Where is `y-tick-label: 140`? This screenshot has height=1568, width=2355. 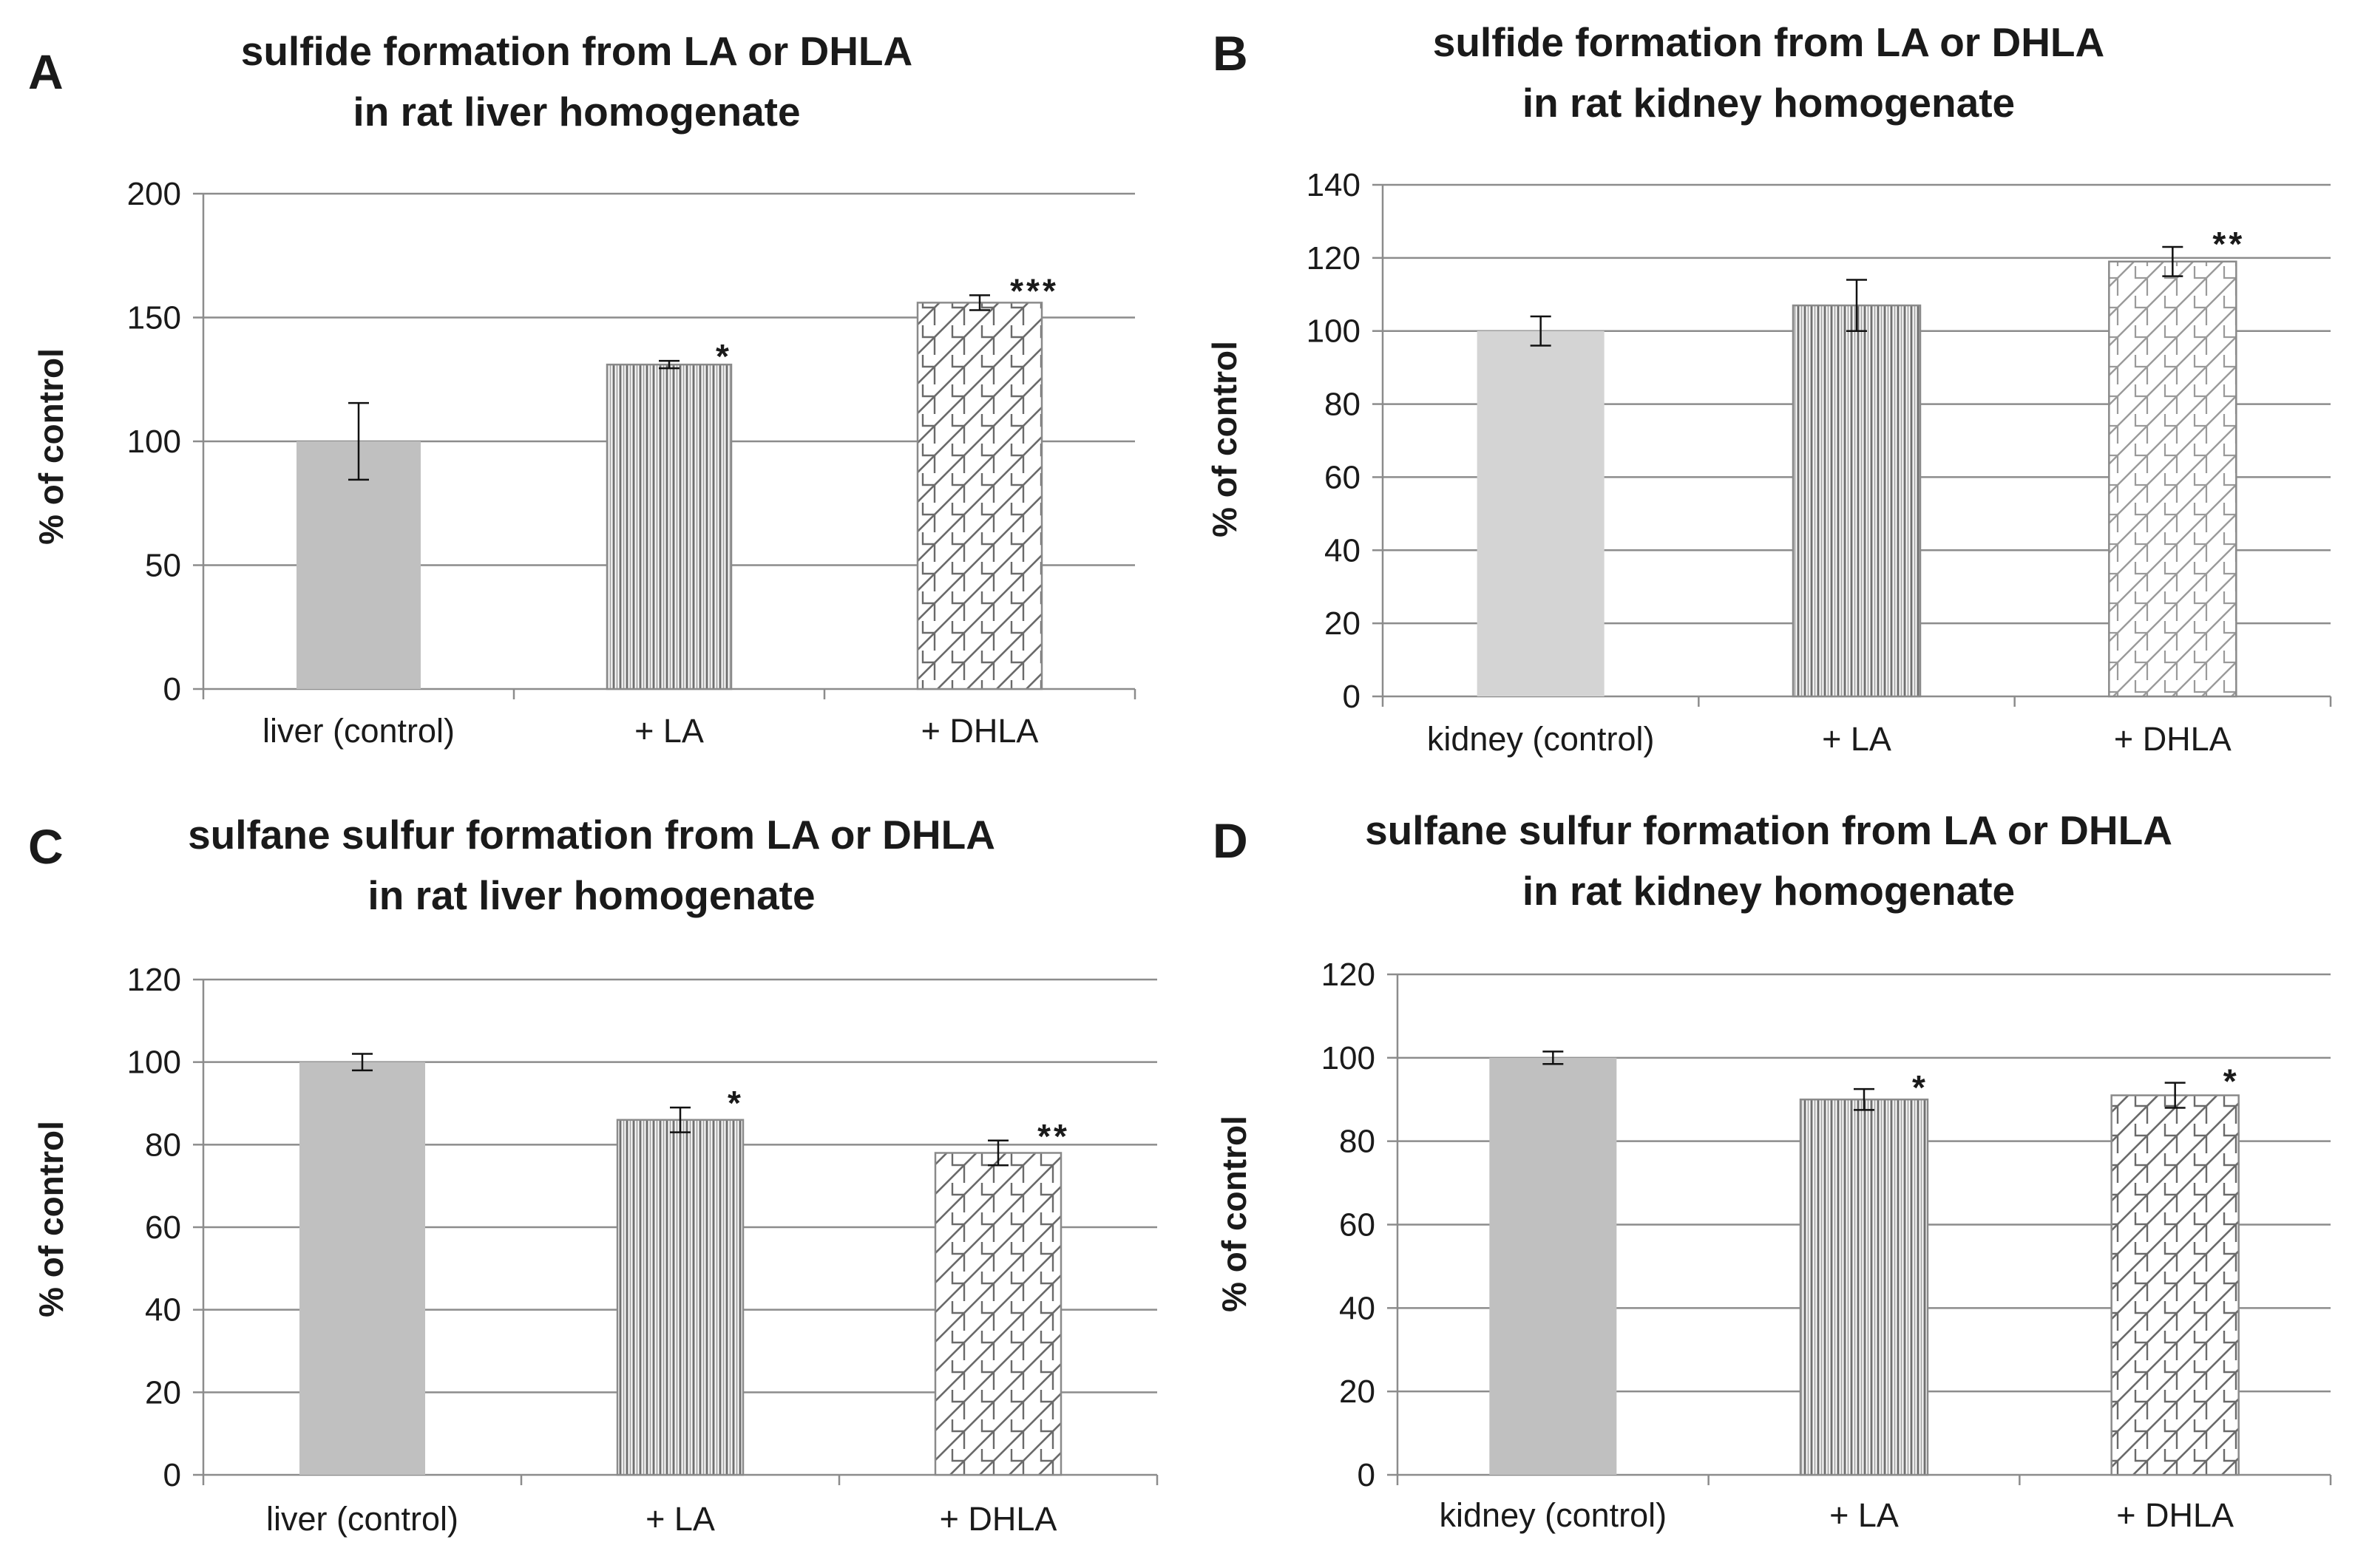
y-tick-label: 140 is located at coordinates (1334, 185).